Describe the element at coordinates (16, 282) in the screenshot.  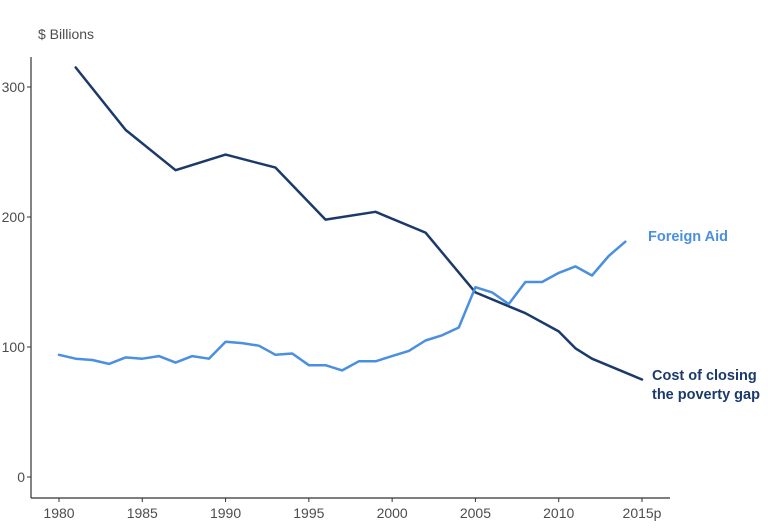
I see `y-axis-ticks: 0 100 200 300` at that location.